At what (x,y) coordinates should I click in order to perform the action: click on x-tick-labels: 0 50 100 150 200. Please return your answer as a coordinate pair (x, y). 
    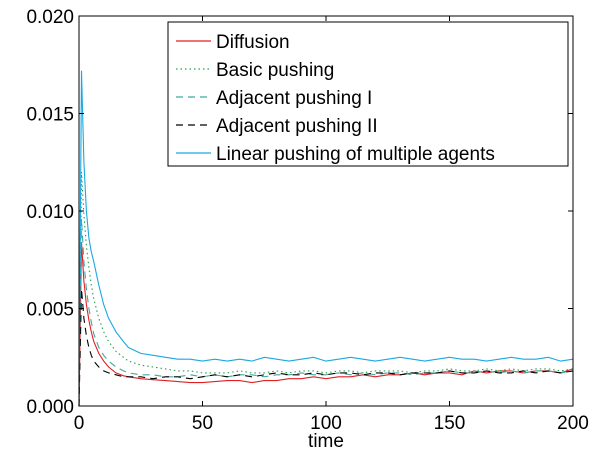
    Looking at the image, I should click on (331, 423).